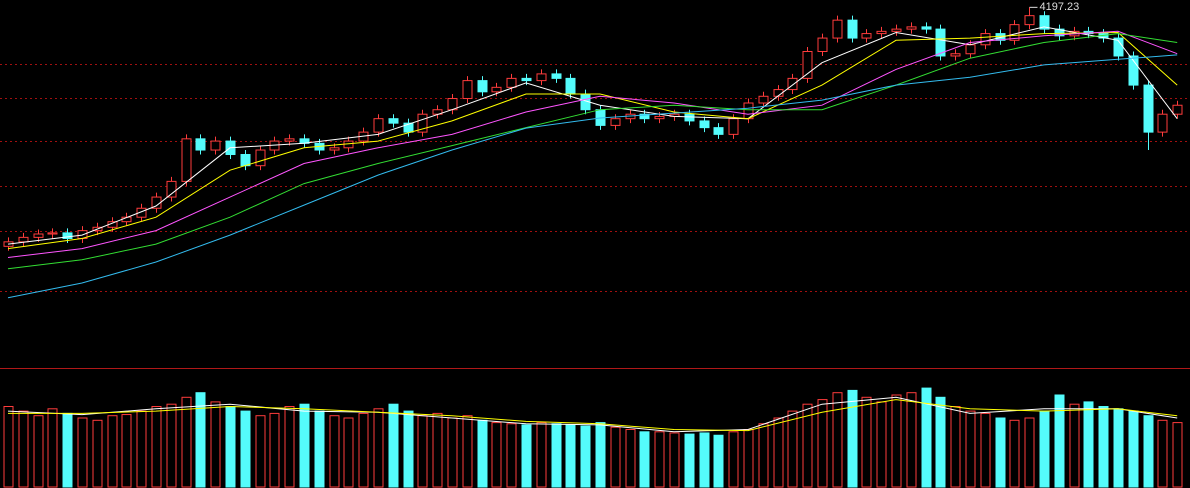 The image size is (1190, 488). What do you see at coordinates (592, 414) in the screenshot?
I see `moving-average-line` at bounding box center [592, 414].